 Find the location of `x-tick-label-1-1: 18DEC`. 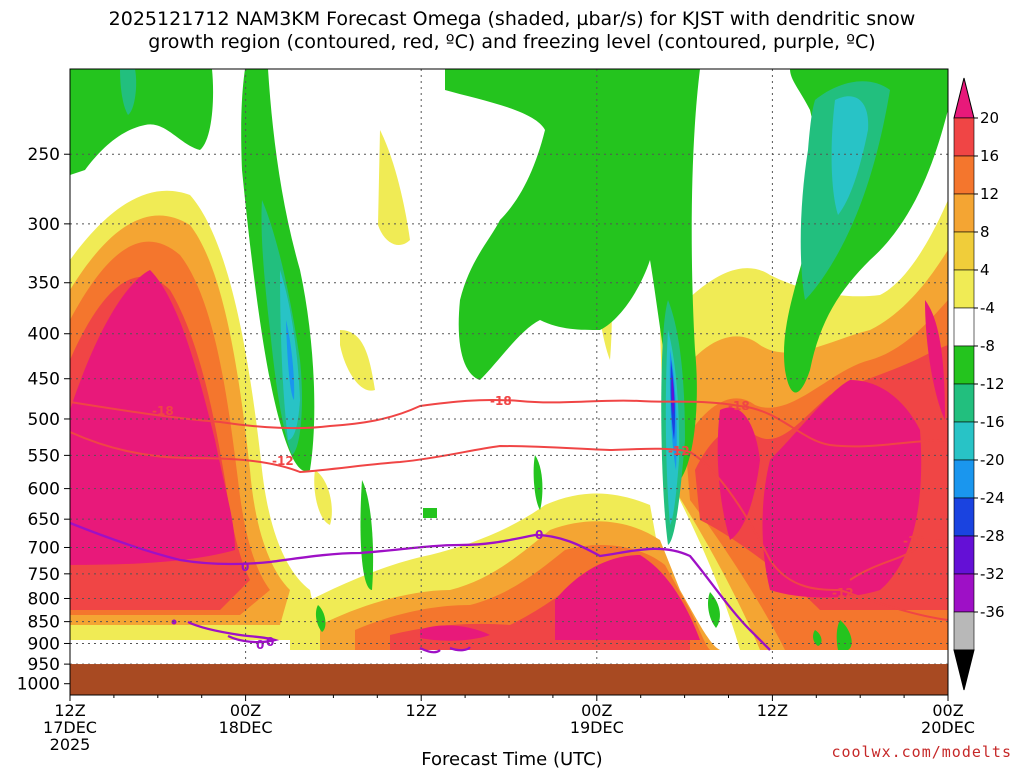

x-tick-label-1-1: 18DEC is located at coordinates (246, 727).